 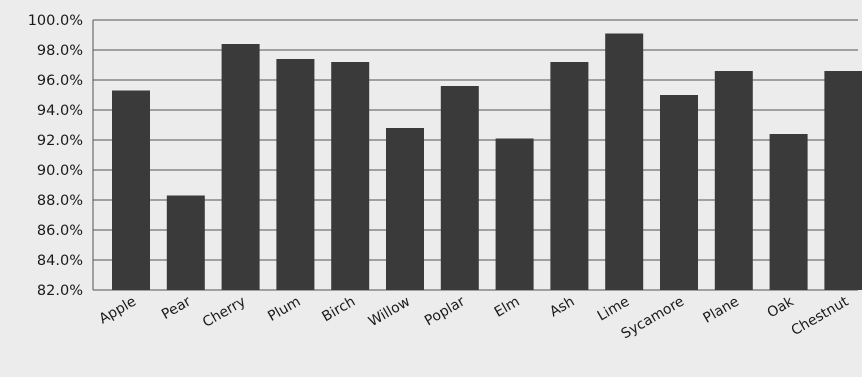 What do you see at coordinates (350, 176) in the screenshot?
I see `bar-birch` at bounding box center [350, 176].